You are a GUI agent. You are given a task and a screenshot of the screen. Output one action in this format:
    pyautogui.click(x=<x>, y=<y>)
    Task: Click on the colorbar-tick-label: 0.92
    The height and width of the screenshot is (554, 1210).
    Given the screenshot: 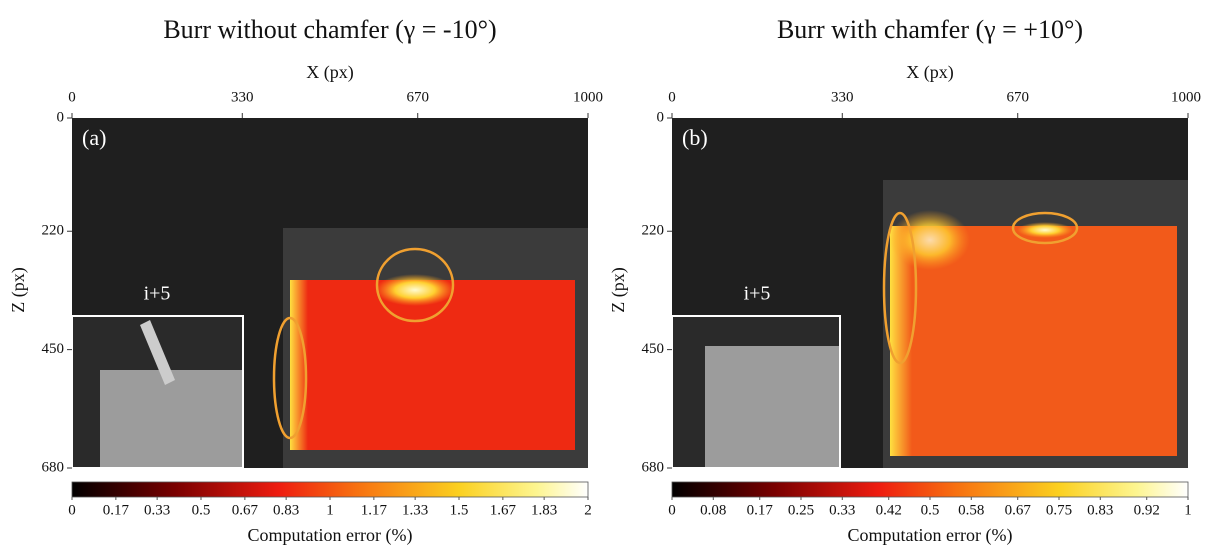 What is the action you would take?
    pyautogui.click(x=1147, y=510)
    